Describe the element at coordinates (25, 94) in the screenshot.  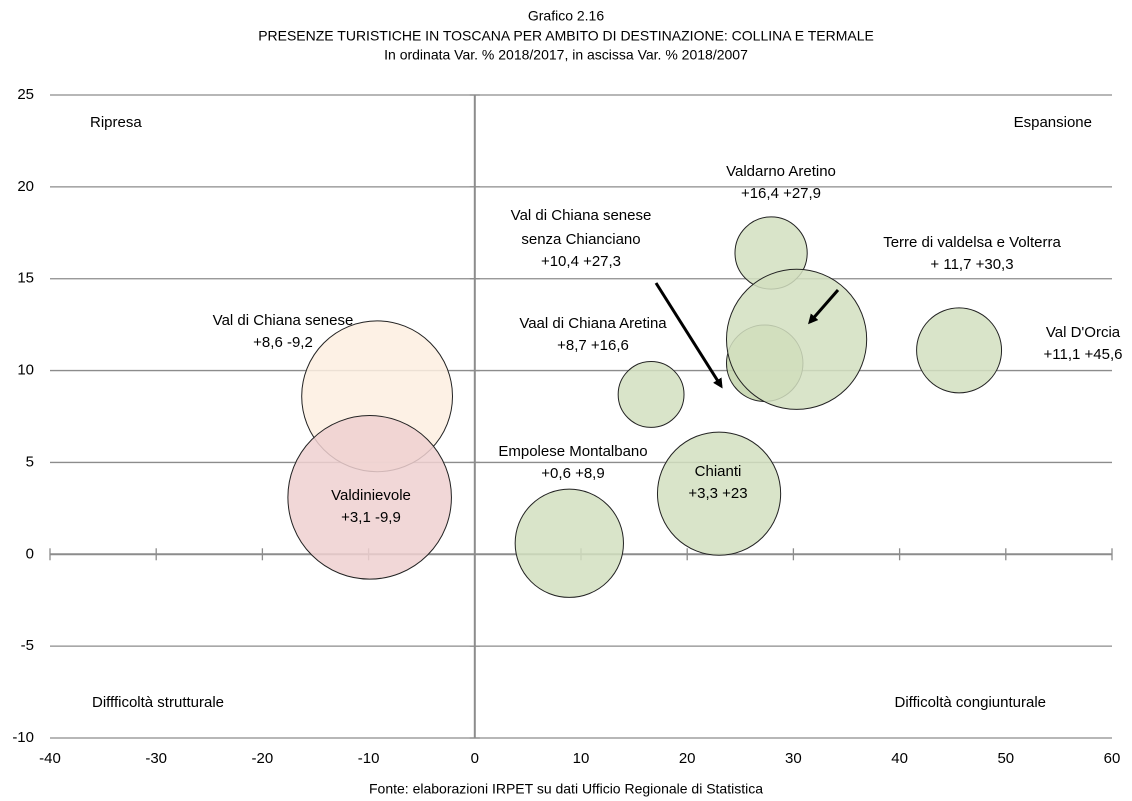
I see `y-tick-label: 25` at that location.